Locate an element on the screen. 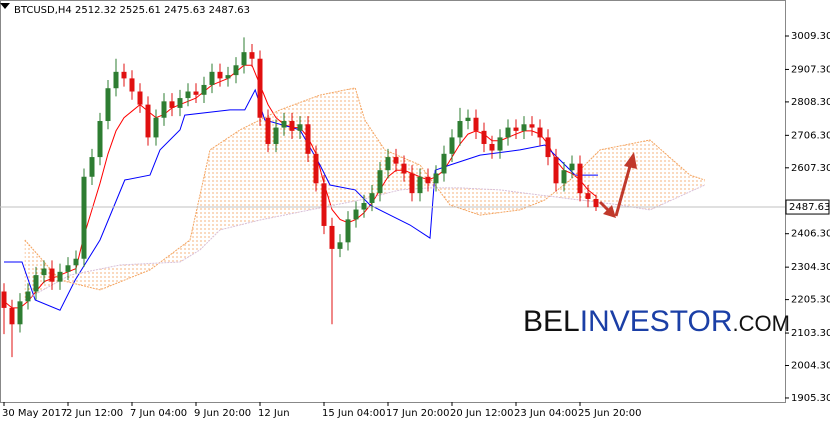 The height and width of the screenshot is (423, 830). y-tick-label: 2004.30 is located at coordinates (810, 366).